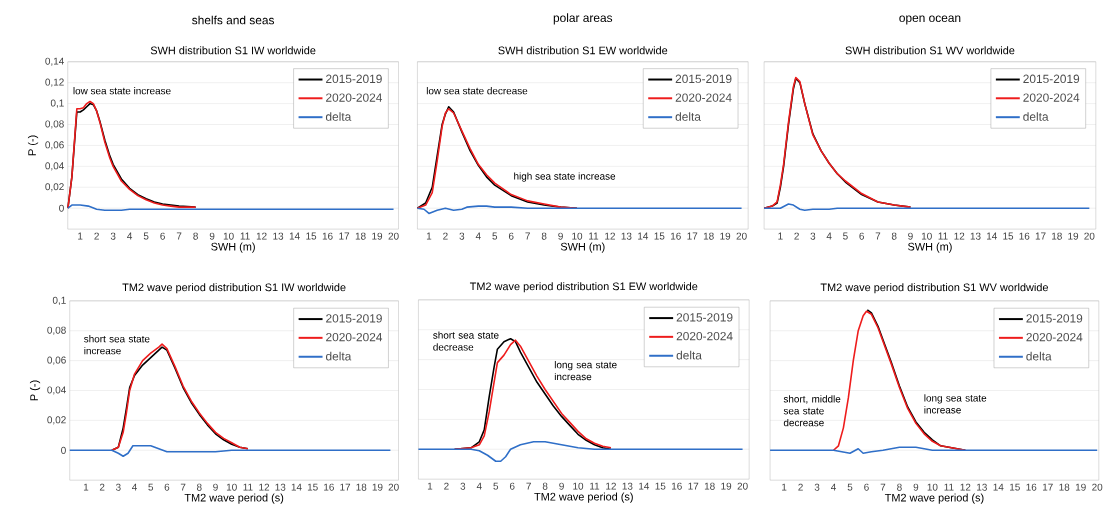  Describe the element at coordinates (122, 91) in the screenshot. I see `annotation: low sea state increase` at that location.